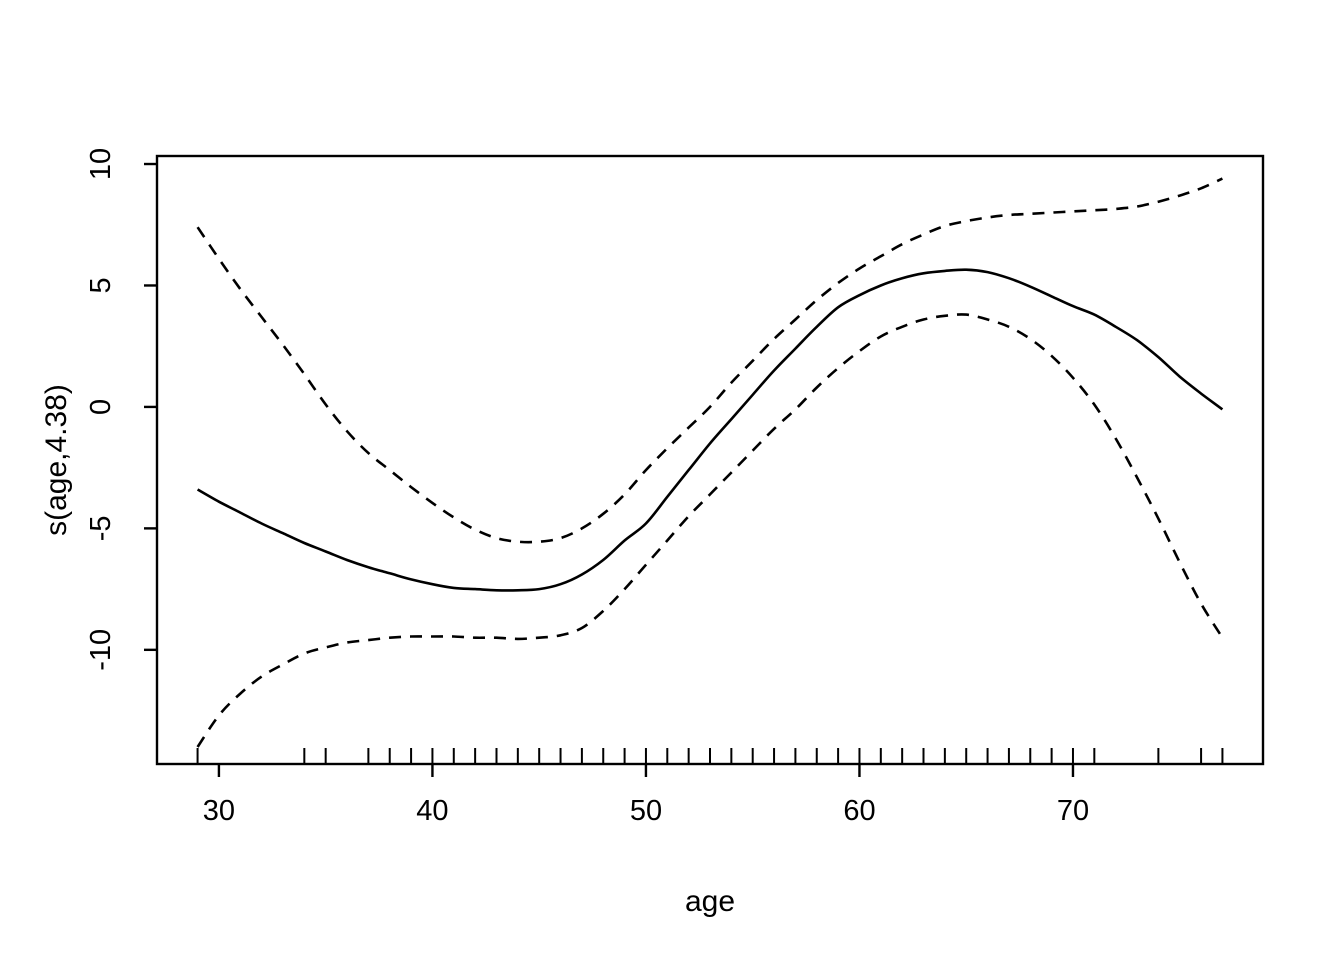 The width and height of the screenshot is (1344, 960). I want to click on x-tick-label: 70, so click(1073, 811).